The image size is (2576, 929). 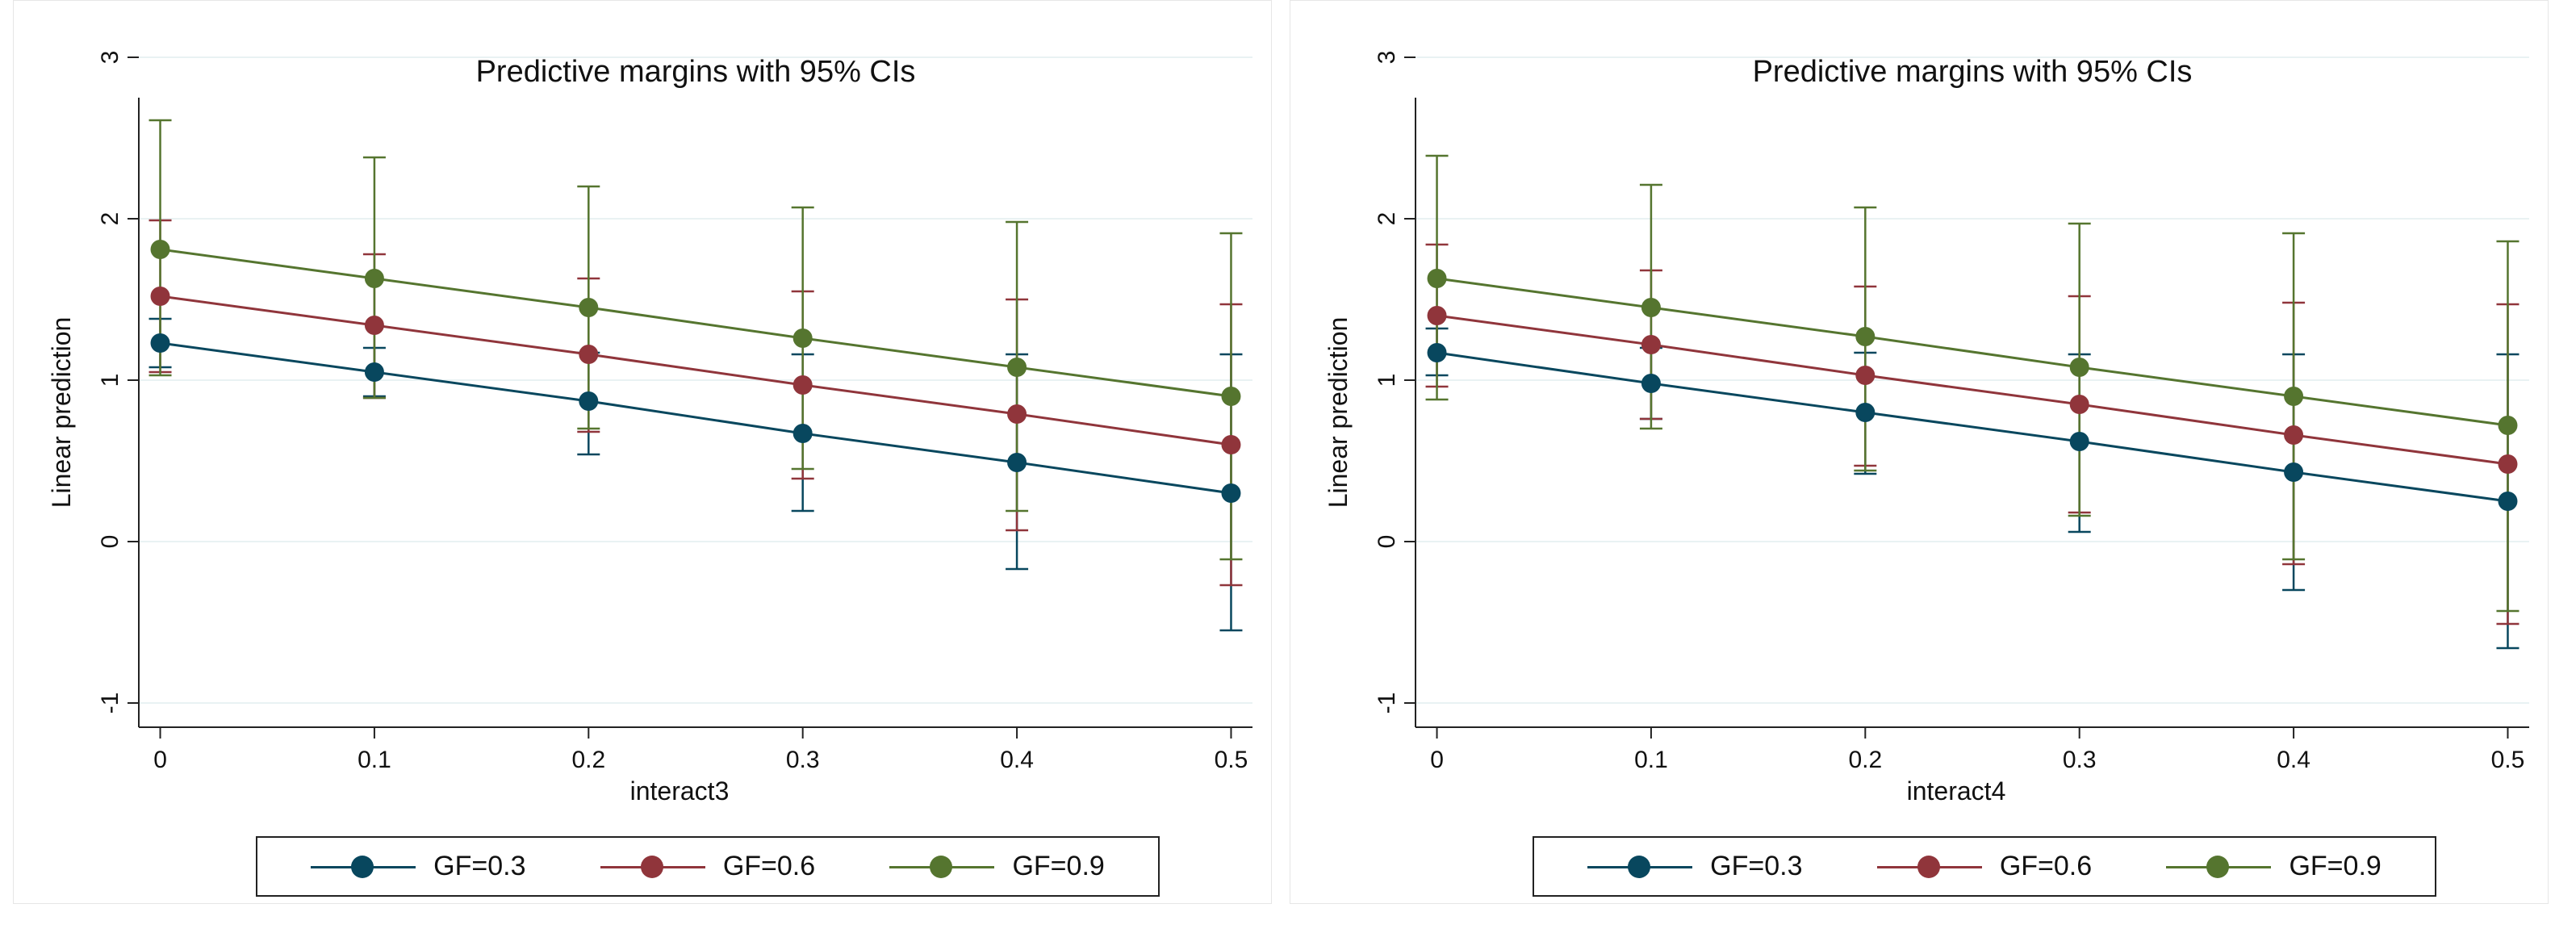 I want to click on legend-left: GF=0.3 GF=0.6 GF=0.9, so click(x=708, y=866).